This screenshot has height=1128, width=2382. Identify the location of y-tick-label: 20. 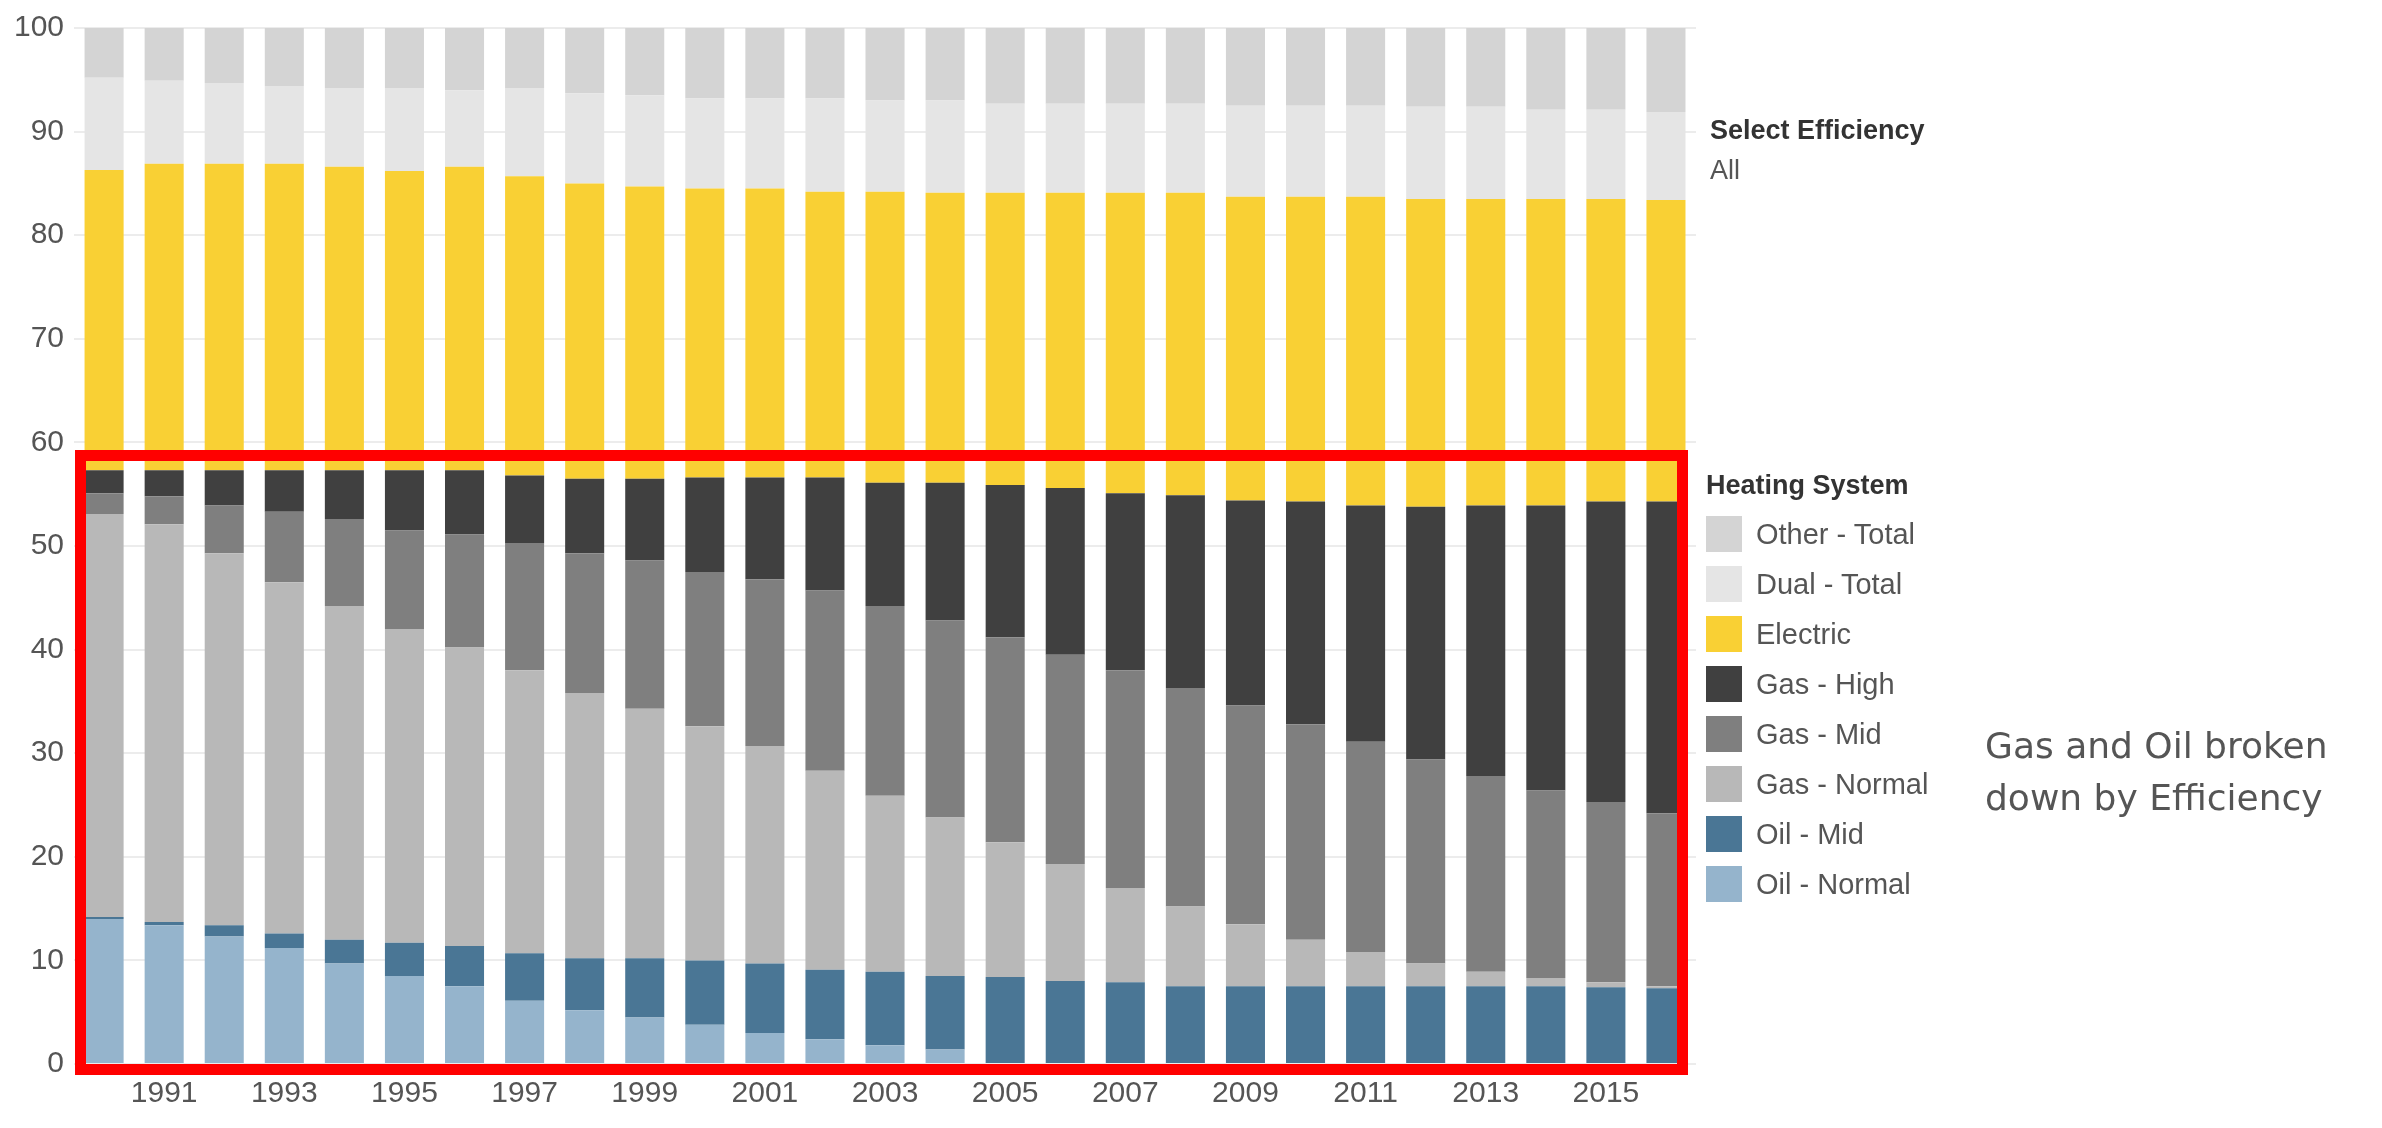
(47, 855).